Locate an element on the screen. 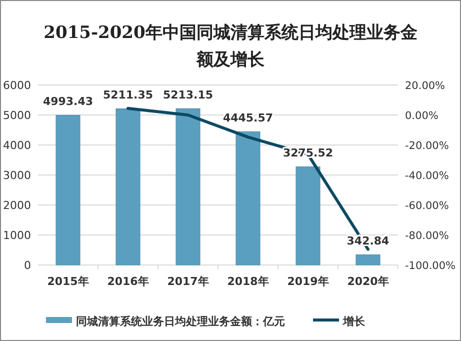  data-label: 4445.57 is located at coordinates (248, 118).